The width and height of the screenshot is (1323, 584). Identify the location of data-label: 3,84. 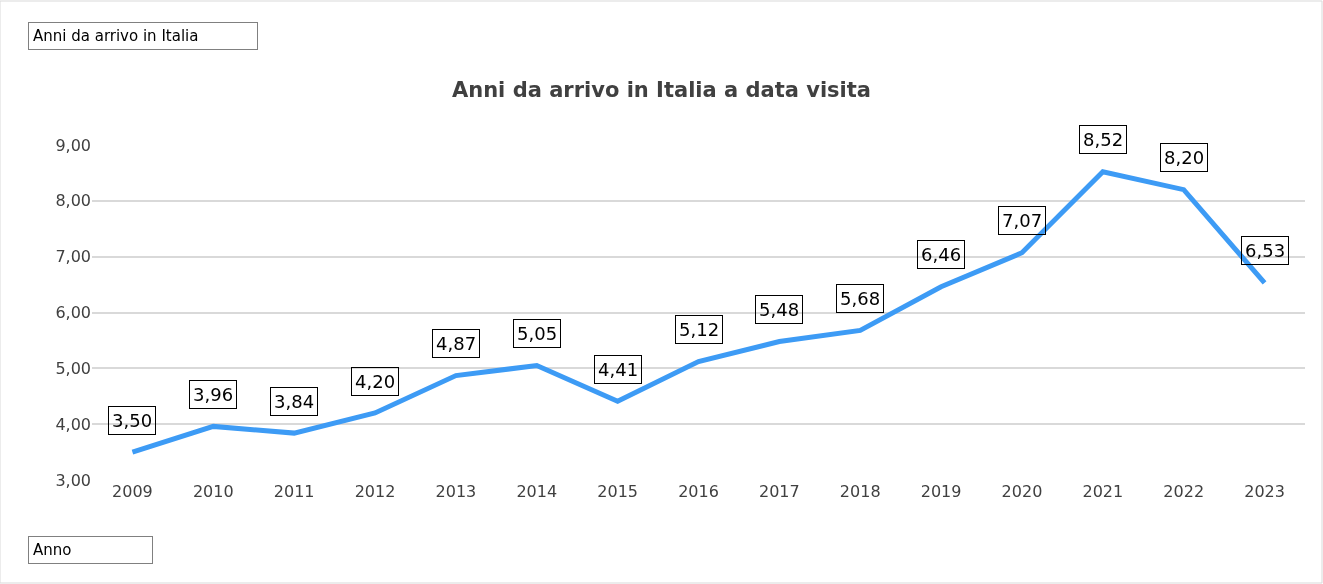
(294, 401).